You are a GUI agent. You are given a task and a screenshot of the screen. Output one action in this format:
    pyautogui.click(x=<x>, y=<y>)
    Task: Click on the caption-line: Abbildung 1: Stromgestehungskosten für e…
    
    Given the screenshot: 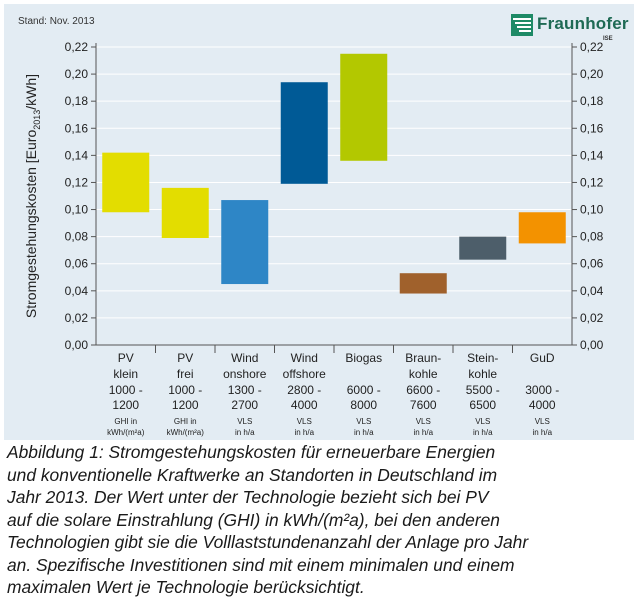 What is the action you would take?
    pyautogui.click(x=251, y=452)
    